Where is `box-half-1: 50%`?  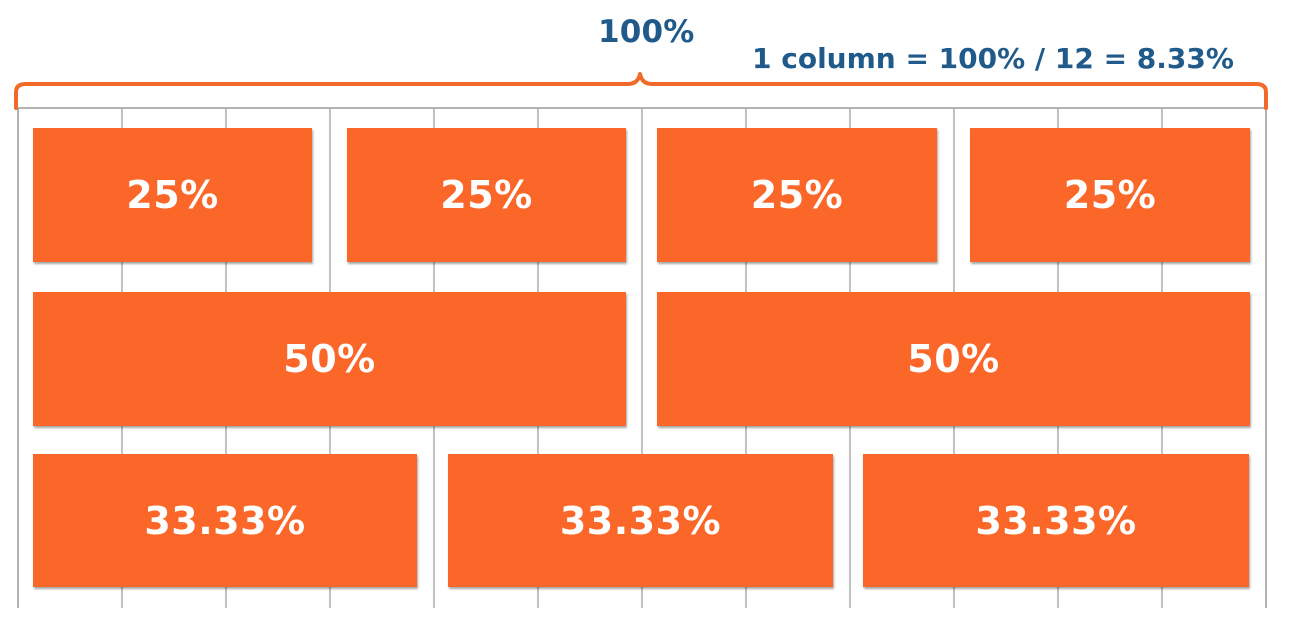 box-half-1: 50% is located at coordinates (329, 359).